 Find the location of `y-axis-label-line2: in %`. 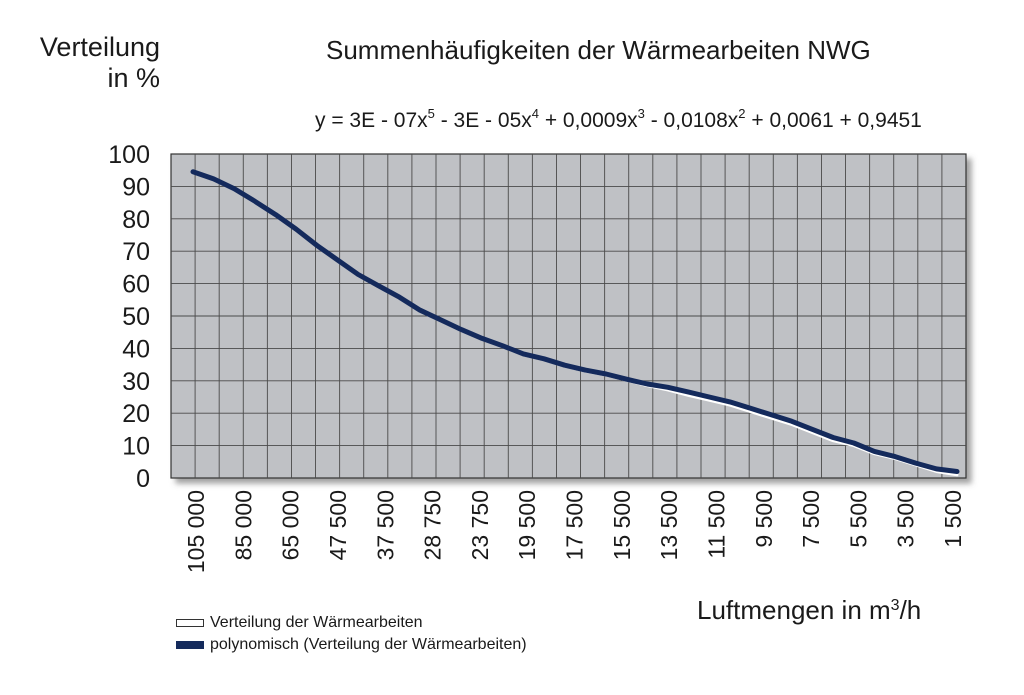

y-axis-label-line2: in % is located at coordinates (133, 78).